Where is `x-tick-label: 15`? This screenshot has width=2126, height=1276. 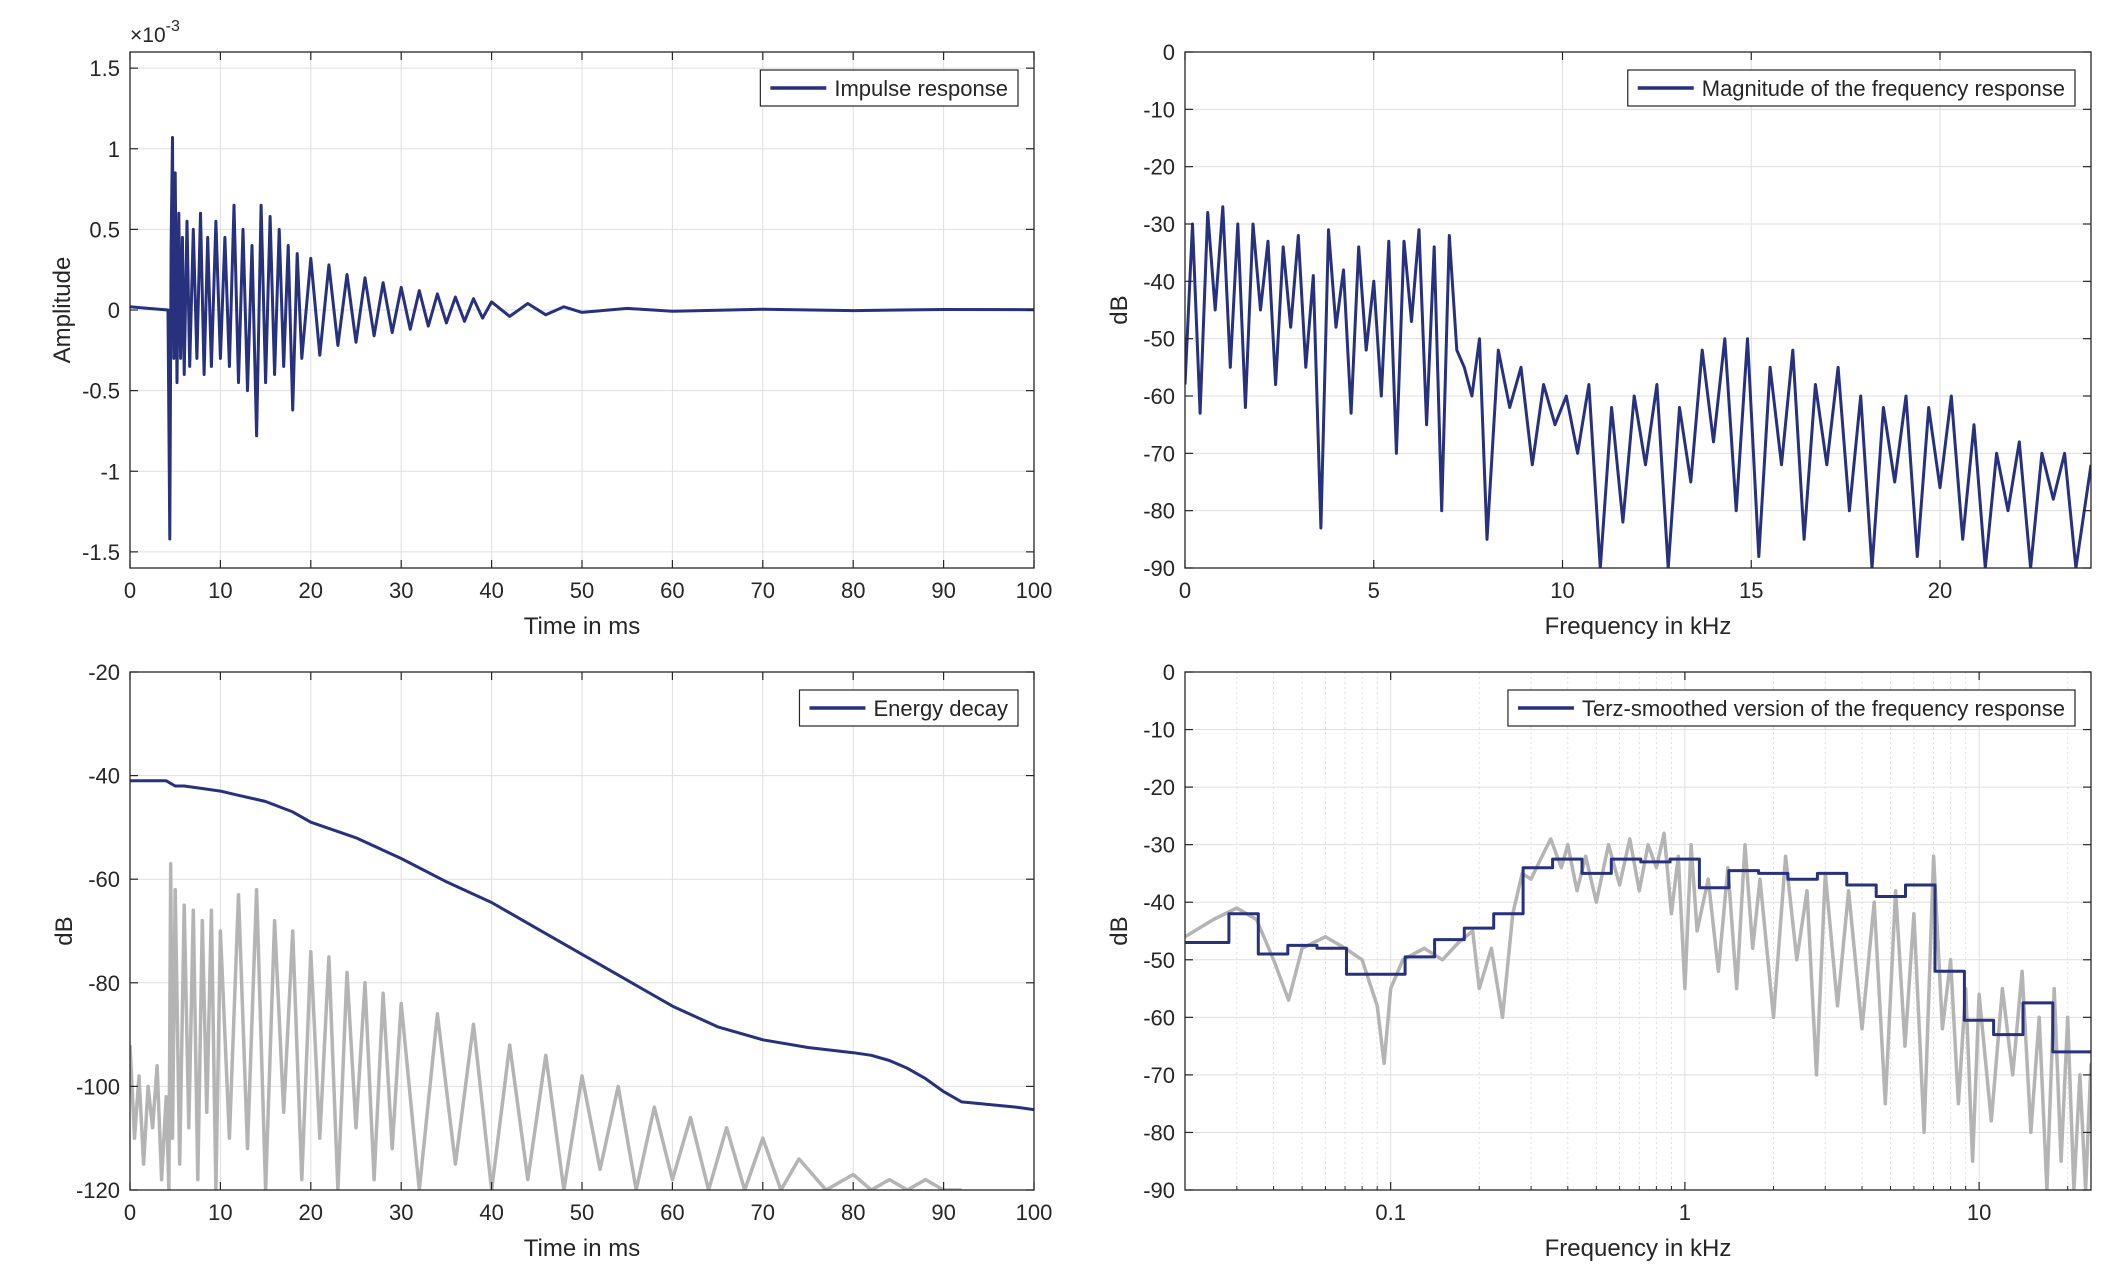
x-tick-label: 15 is located at coordinates (1751, 590).